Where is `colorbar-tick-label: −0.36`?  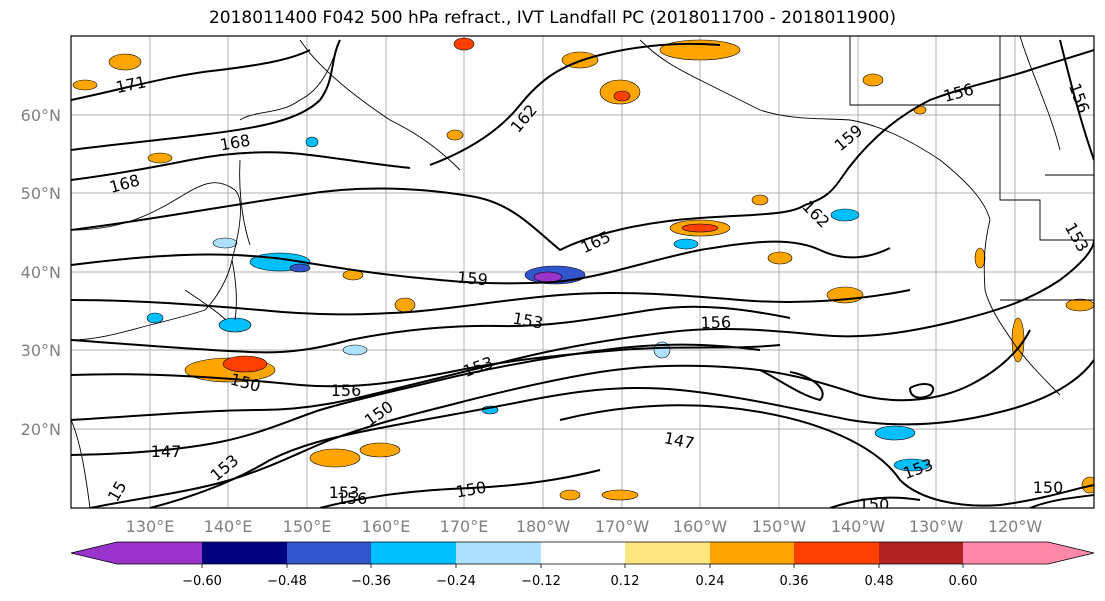
colorbar-tick-label: −0.36 is located at coordinates (371, 581).